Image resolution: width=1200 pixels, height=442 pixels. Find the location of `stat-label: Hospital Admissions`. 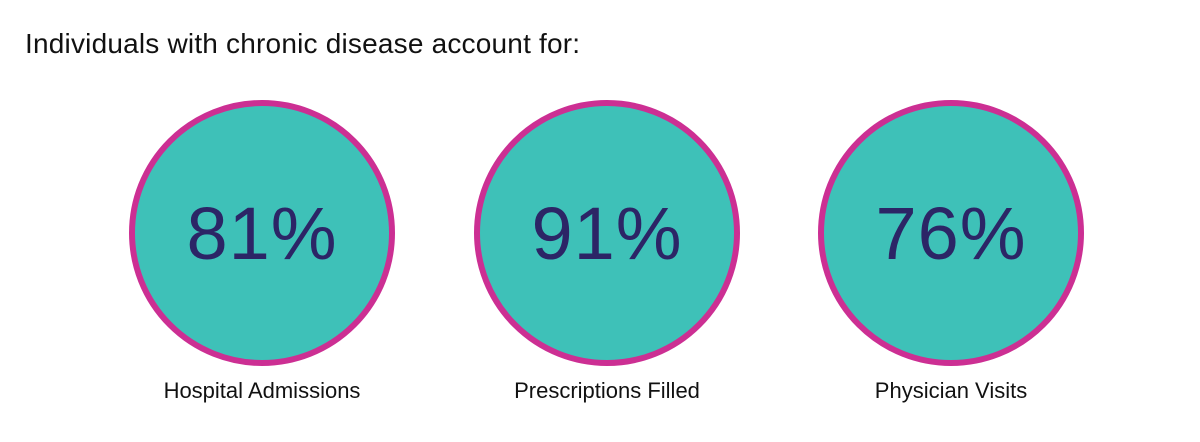

stat-label: Hospital Admissions is located at coordinates (262, 390).